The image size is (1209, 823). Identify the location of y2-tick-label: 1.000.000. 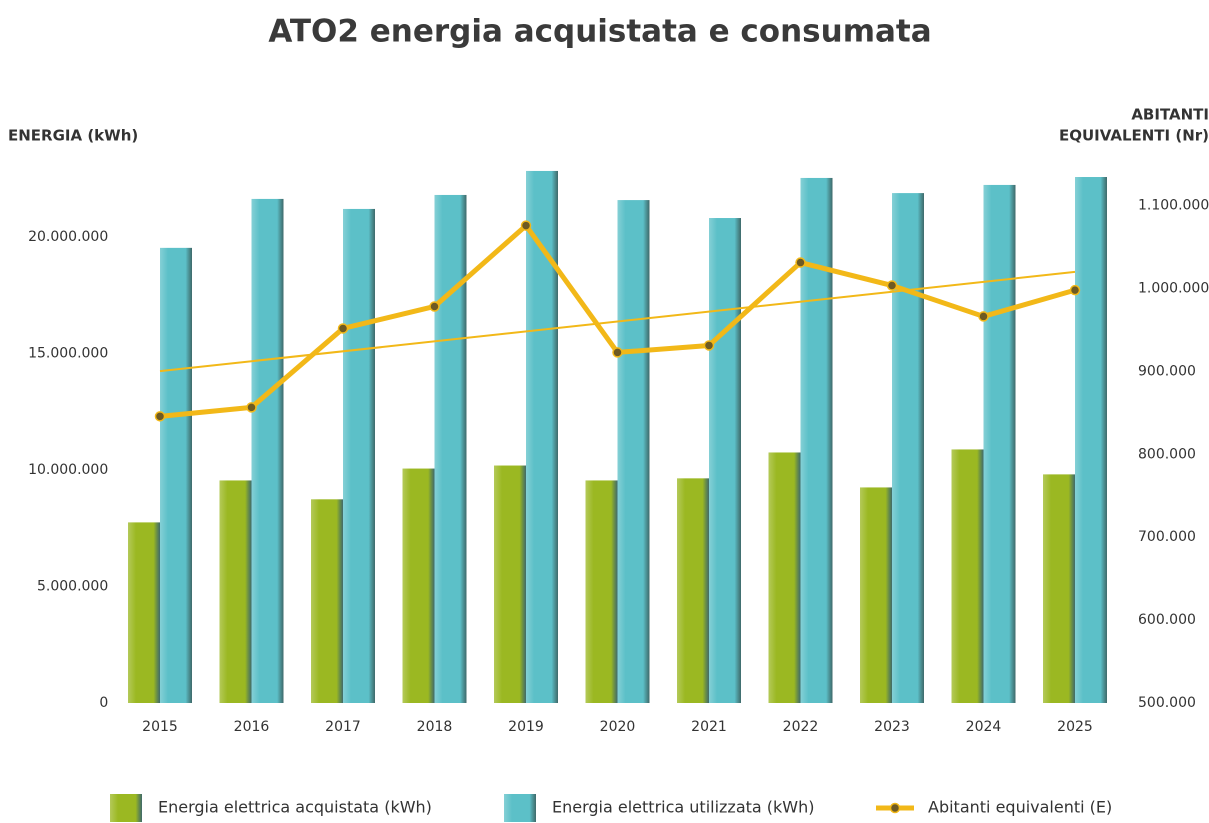
(1173, 288).